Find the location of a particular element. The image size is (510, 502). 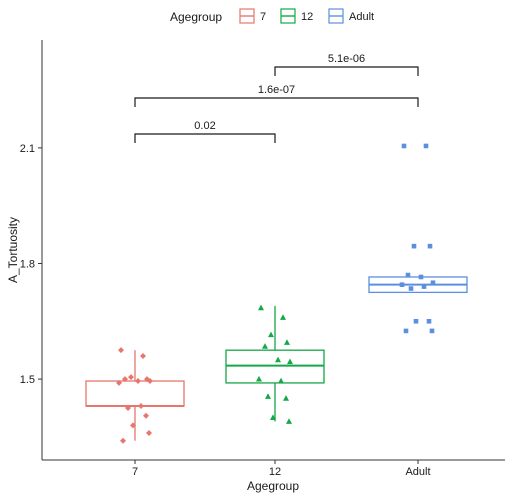

p-value-label: 0.02 is located at coordinates (204, 126).